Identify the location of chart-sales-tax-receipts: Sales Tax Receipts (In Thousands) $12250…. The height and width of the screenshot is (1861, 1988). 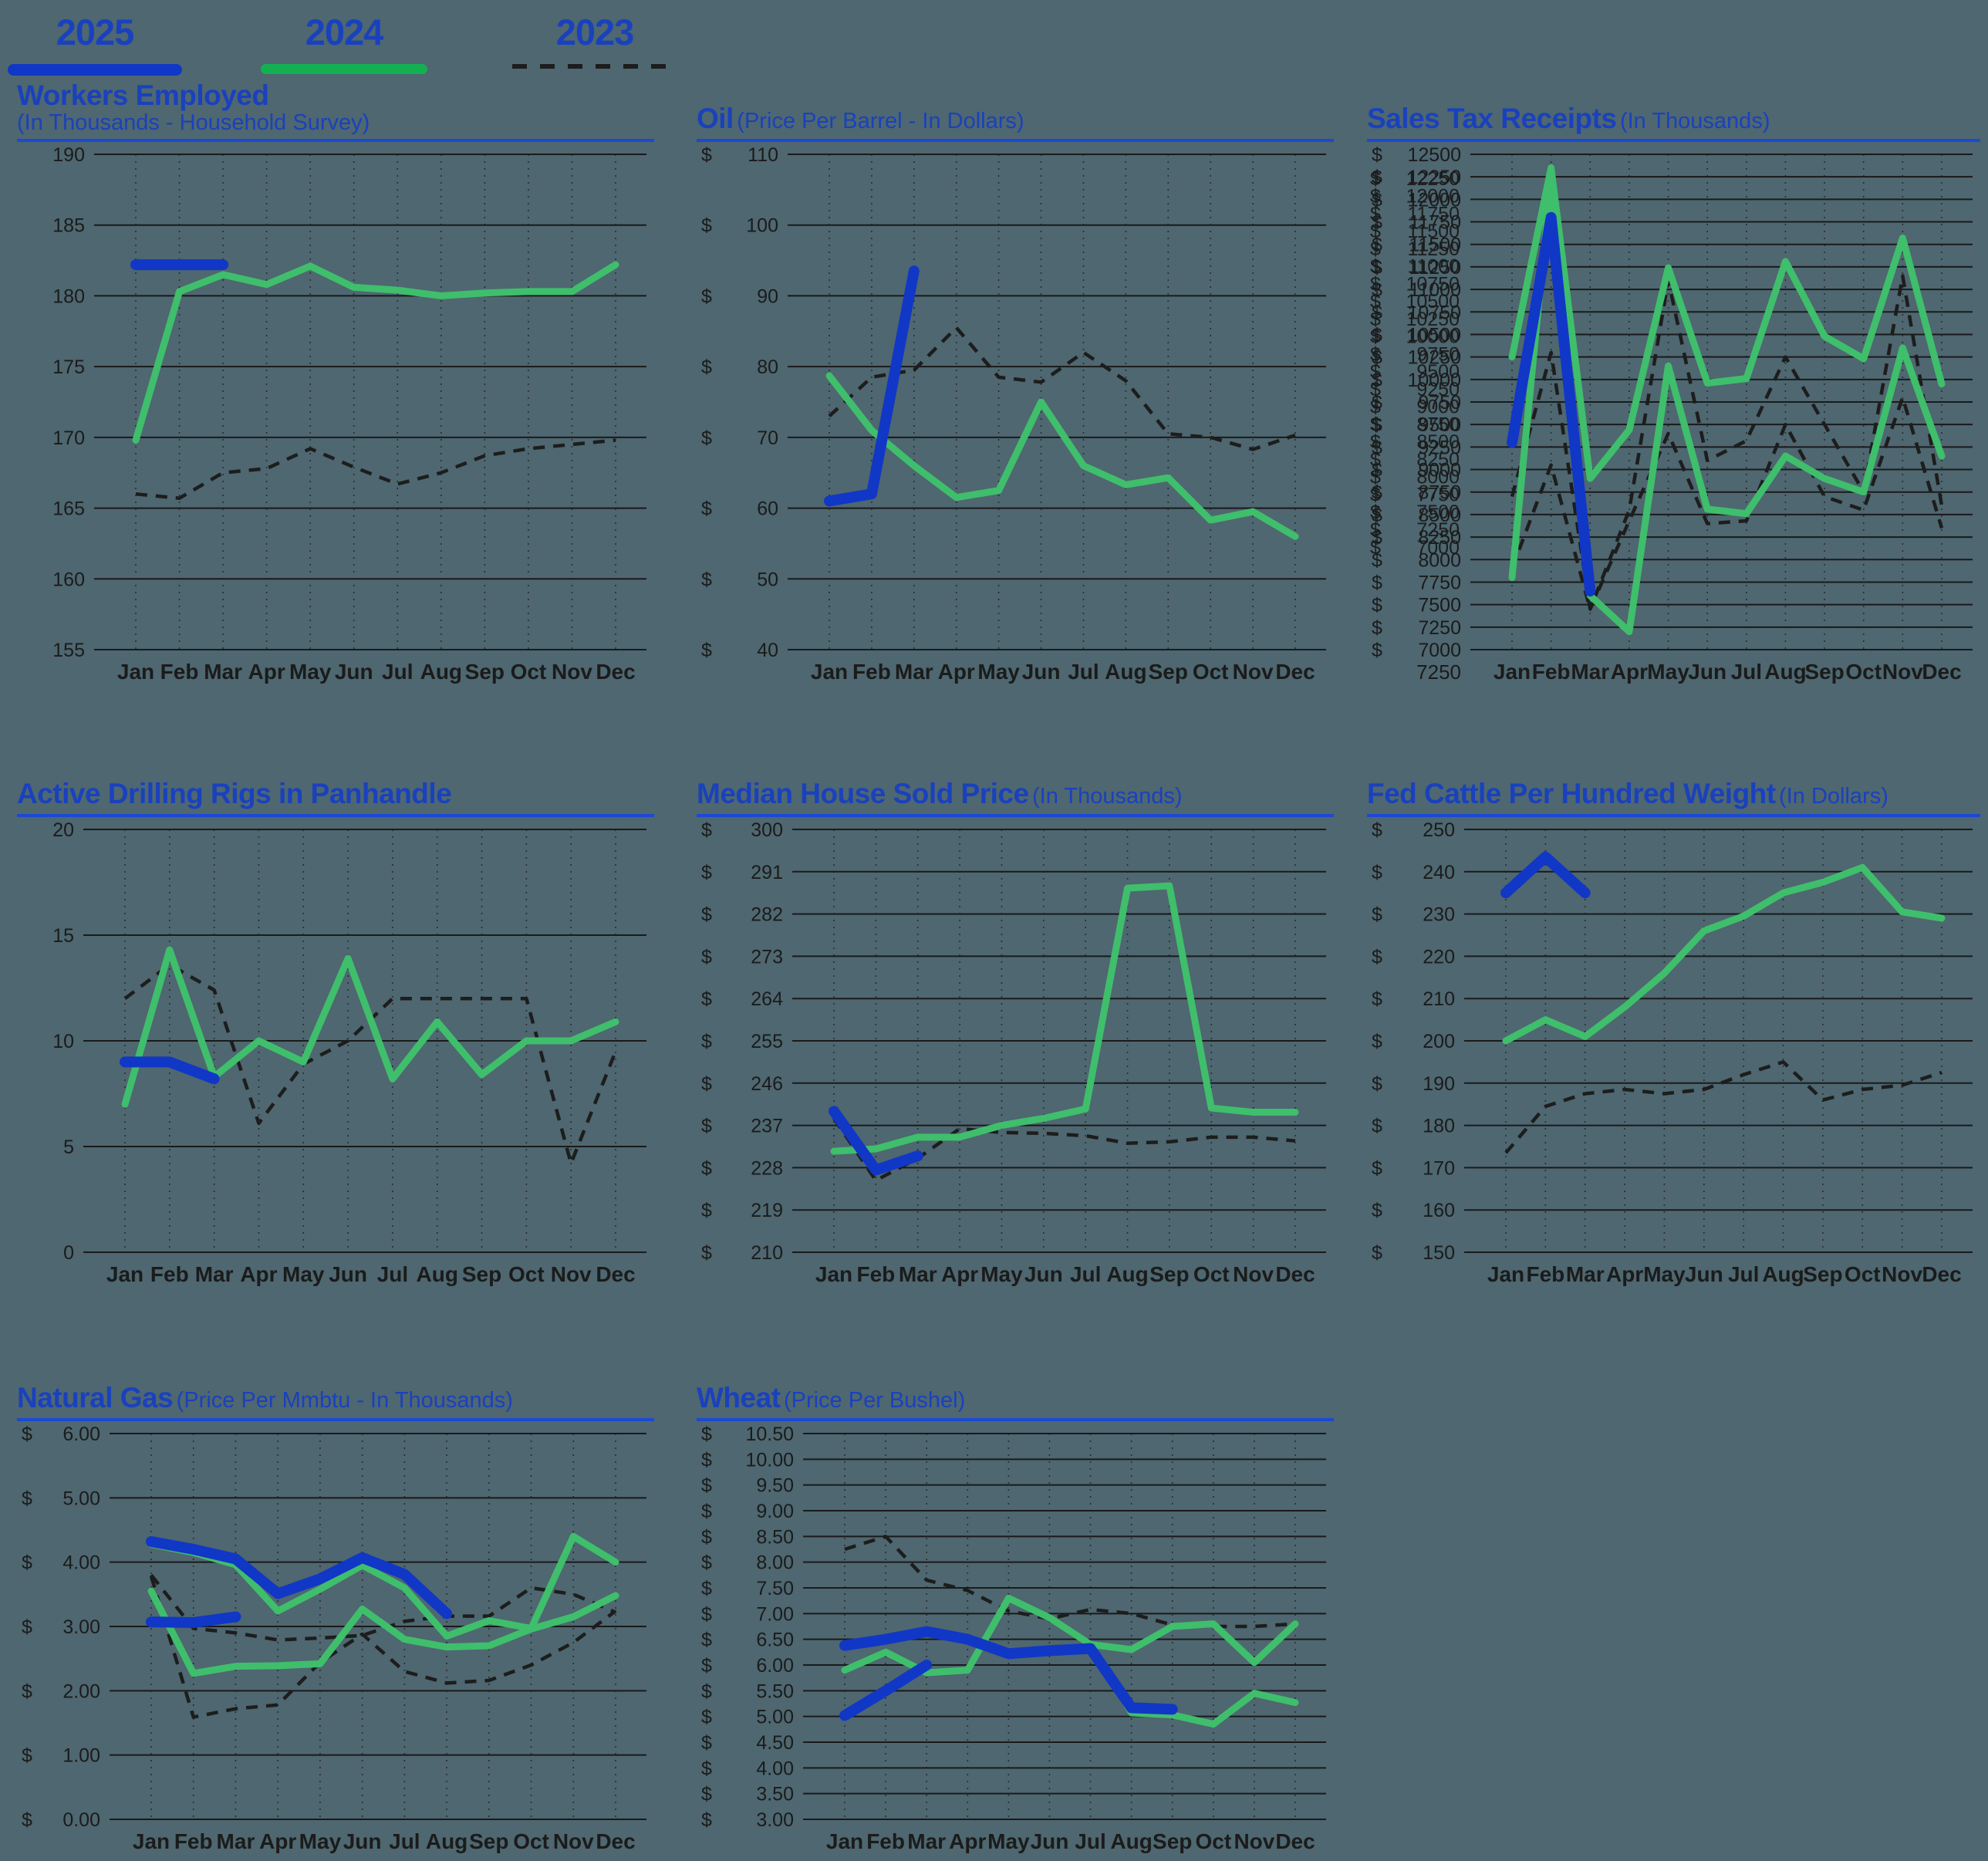
(1673, 384).